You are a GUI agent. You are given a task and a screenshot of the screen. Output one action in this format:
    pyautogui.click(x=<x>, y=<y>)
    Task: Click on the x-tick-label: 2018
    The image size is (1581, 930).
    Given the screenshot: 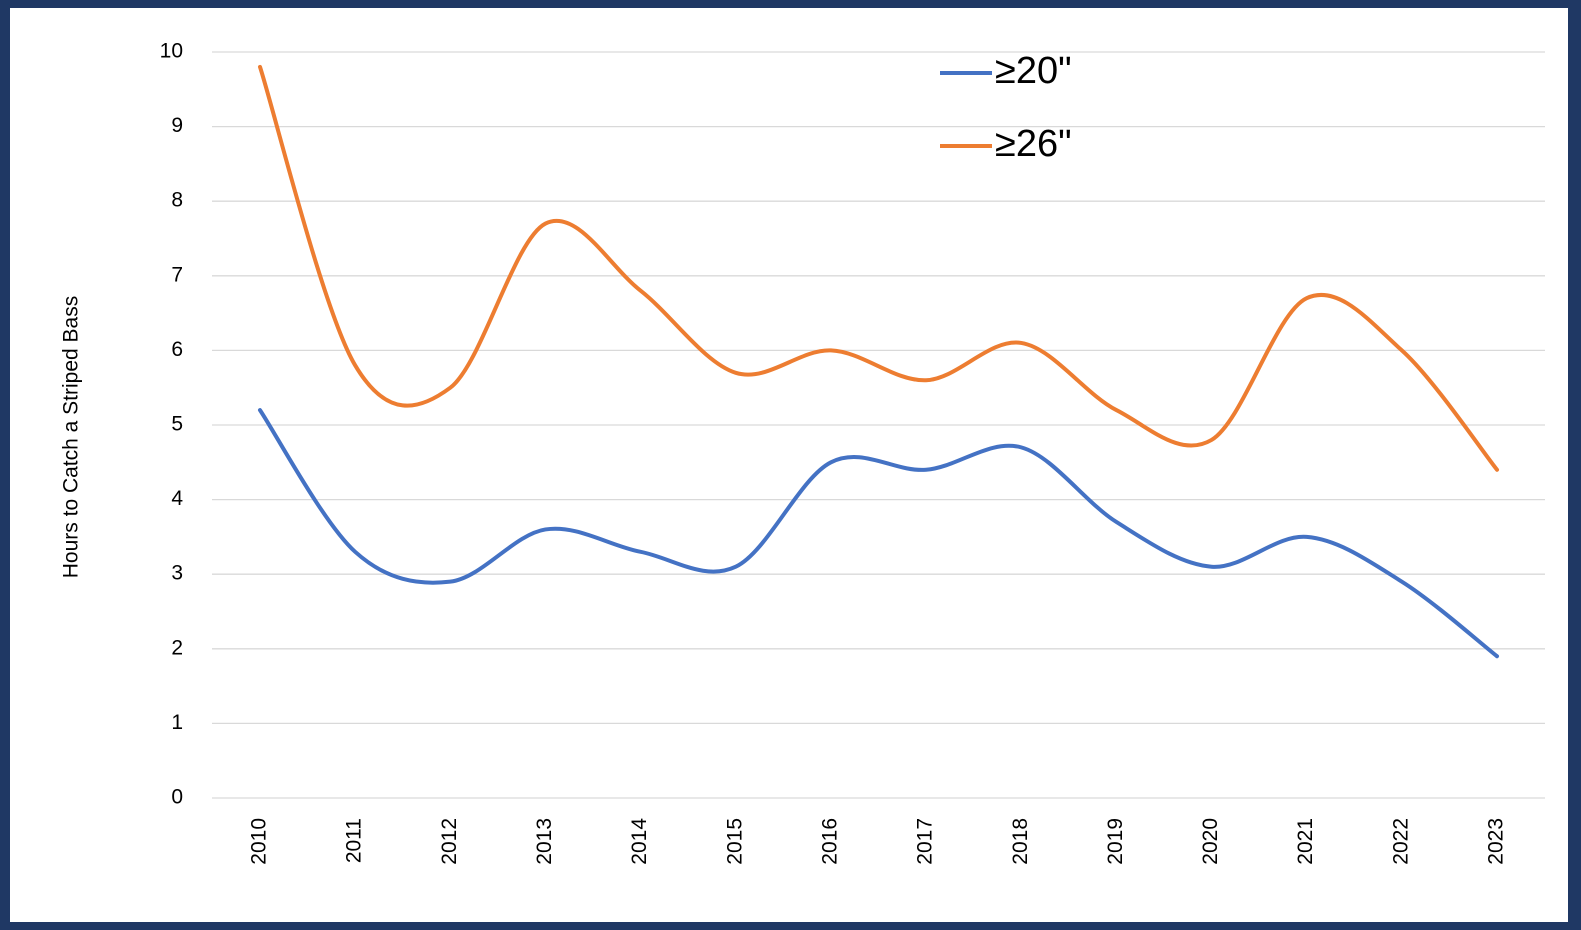 What is the action you would take?
    pyautogui.click(x=1020, y=841)
    